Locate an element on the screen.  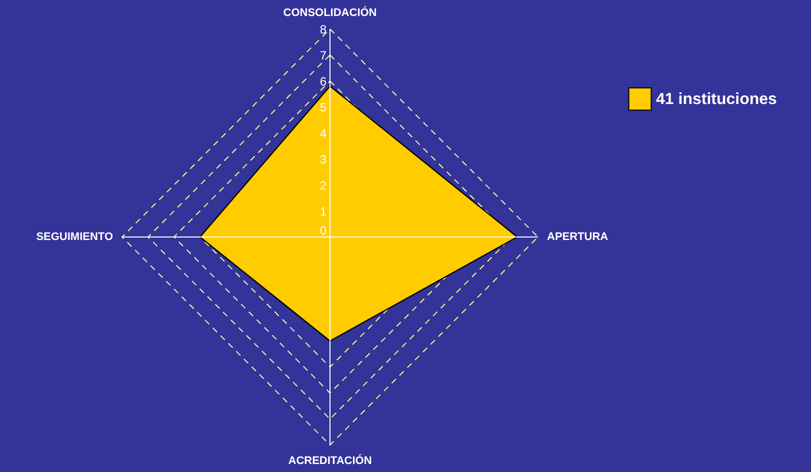
y-tick-label: 8 is located at coordinates (323, 29).